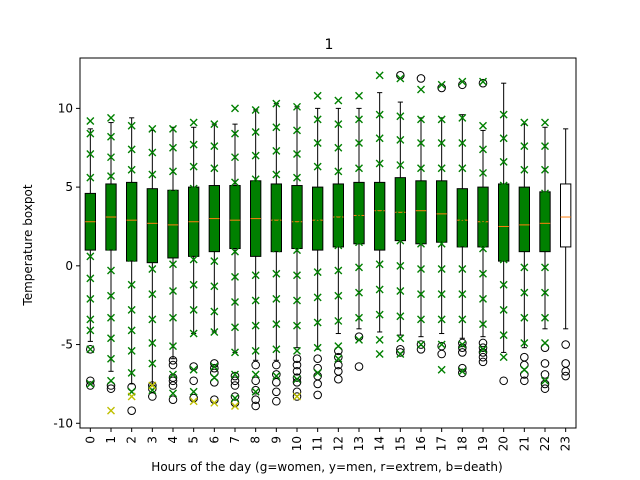 This screenshot has width=640, height=480. I want to click on x-tick-label: 18, so click(462, 443).